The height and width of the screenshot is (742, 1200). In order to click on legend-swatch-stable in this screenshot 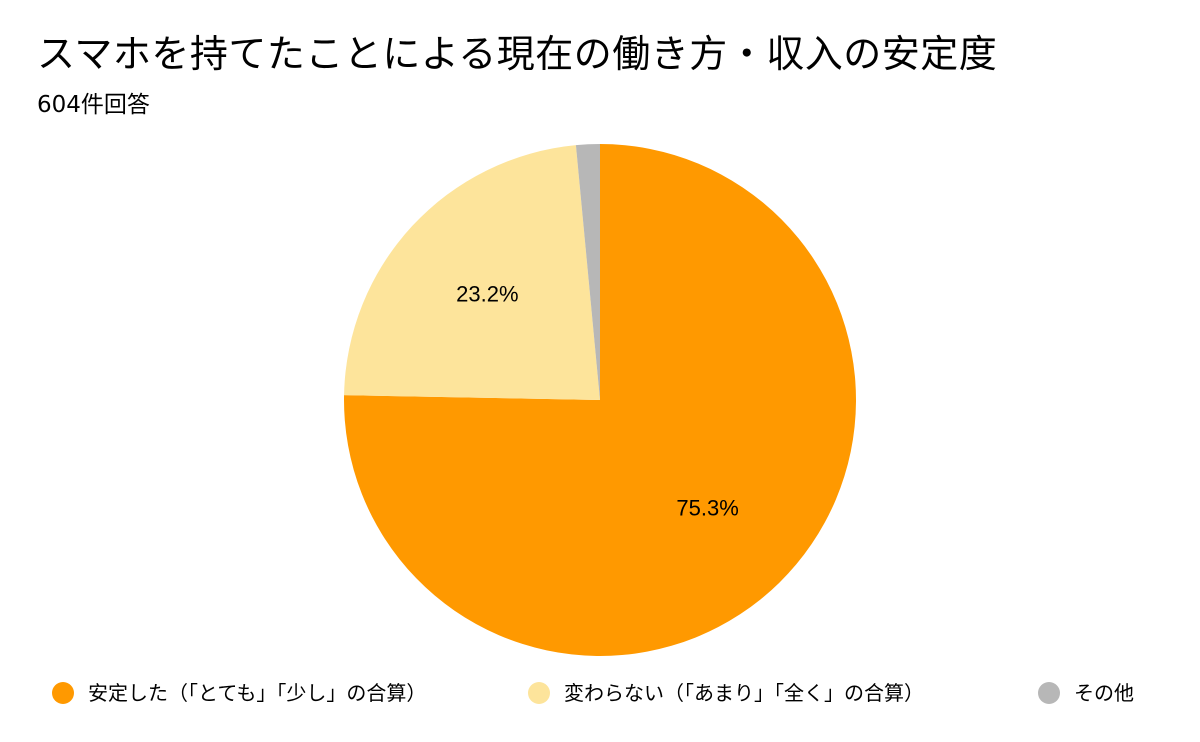, I will do `click(63, 693)`.